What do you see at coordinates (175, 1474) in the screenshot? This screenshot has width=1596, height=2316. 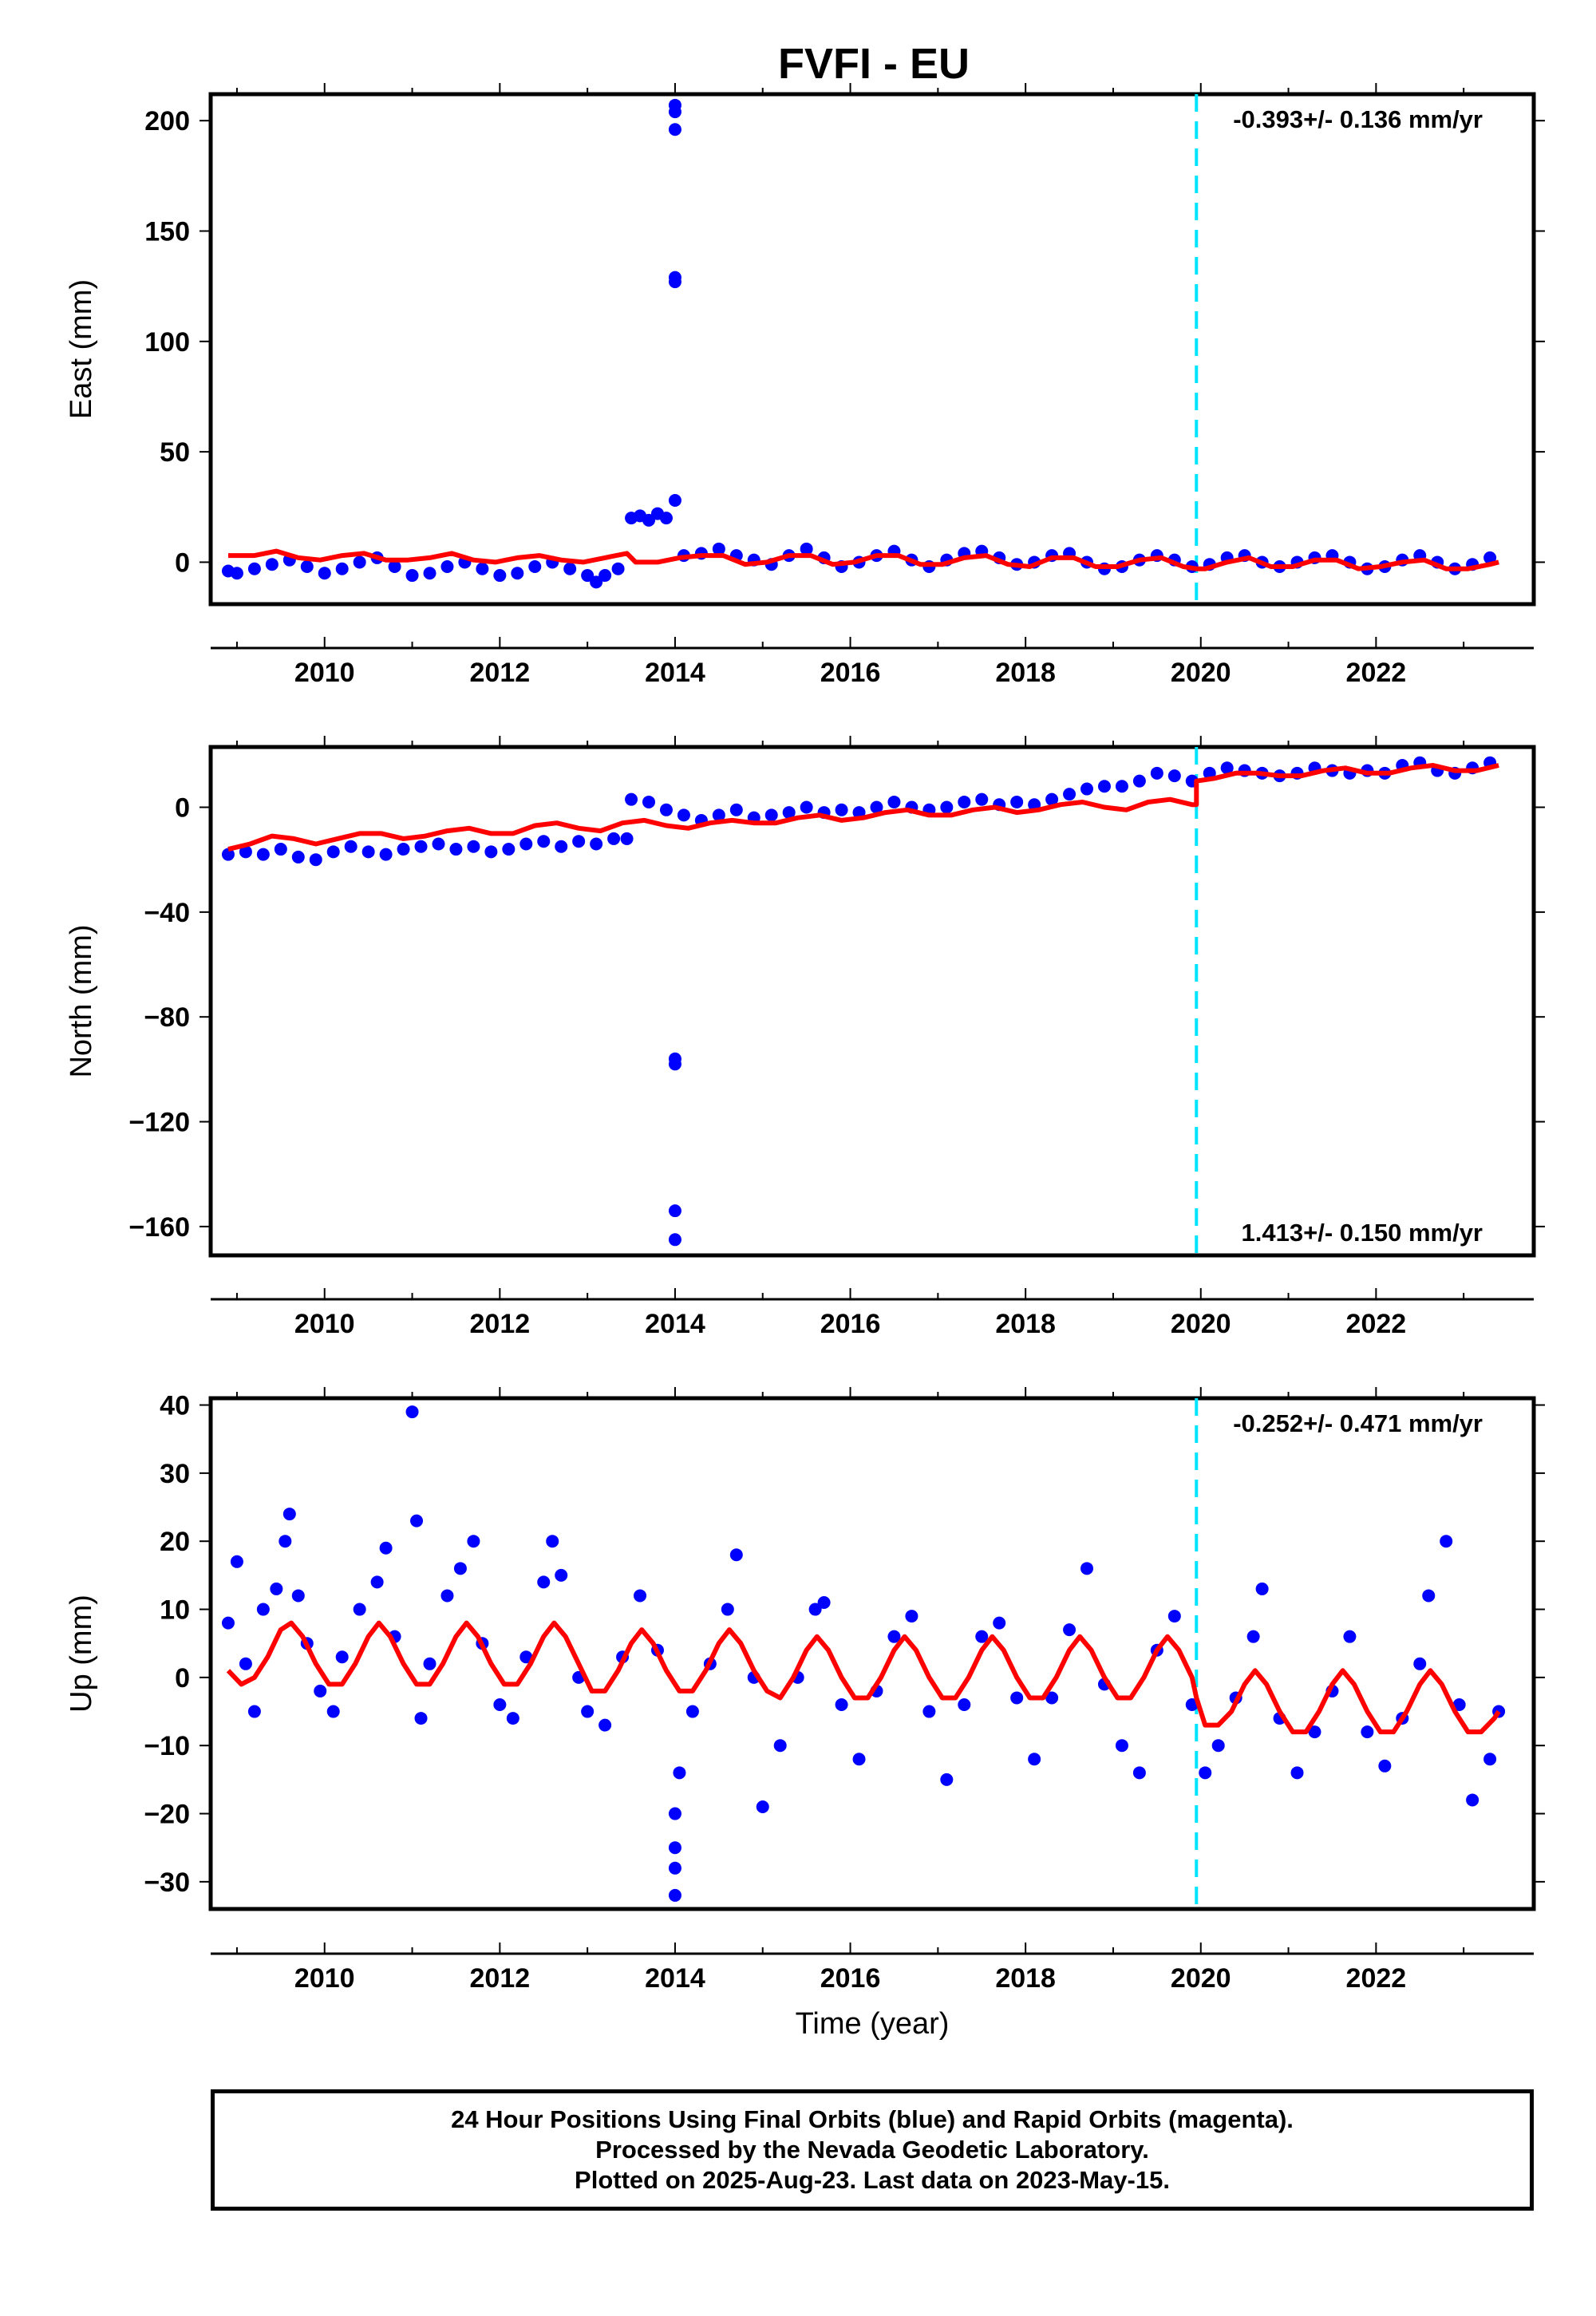 I see `y-tick-label: 30` at bounding box center [175, 1474].